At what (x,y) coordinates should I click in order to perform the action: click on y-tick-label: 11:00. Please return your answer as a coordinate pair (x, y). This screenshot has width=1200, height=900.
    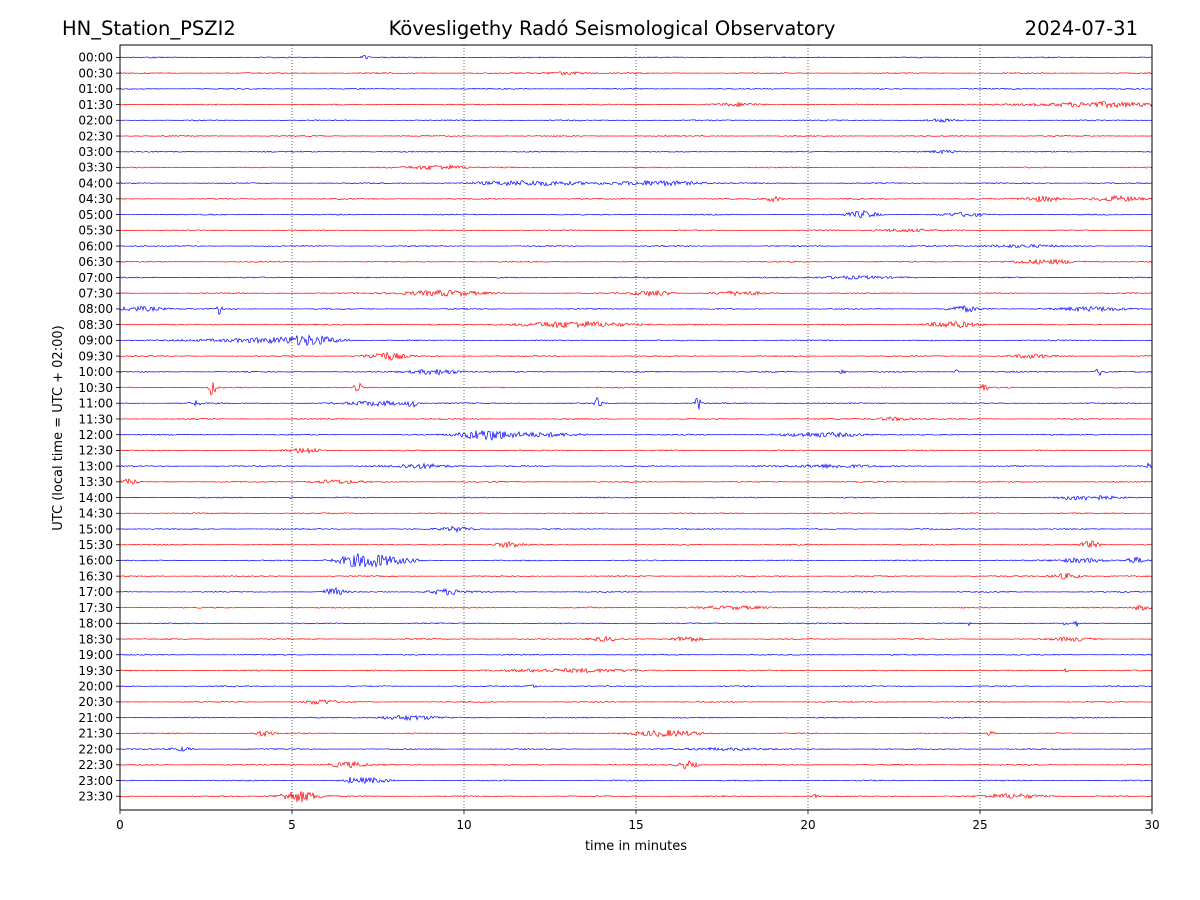
    Looking at the image, I should click on (95, 404).